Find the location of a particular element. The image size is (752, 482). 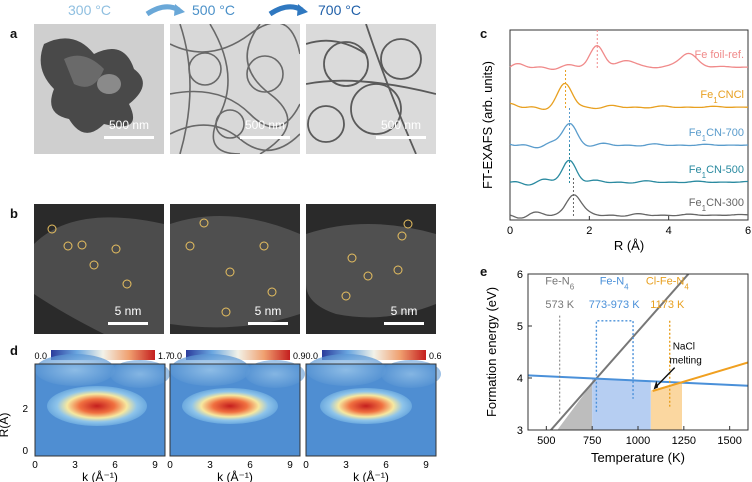

d-ylabel: R(Å) is located at coordinates (5, 425).